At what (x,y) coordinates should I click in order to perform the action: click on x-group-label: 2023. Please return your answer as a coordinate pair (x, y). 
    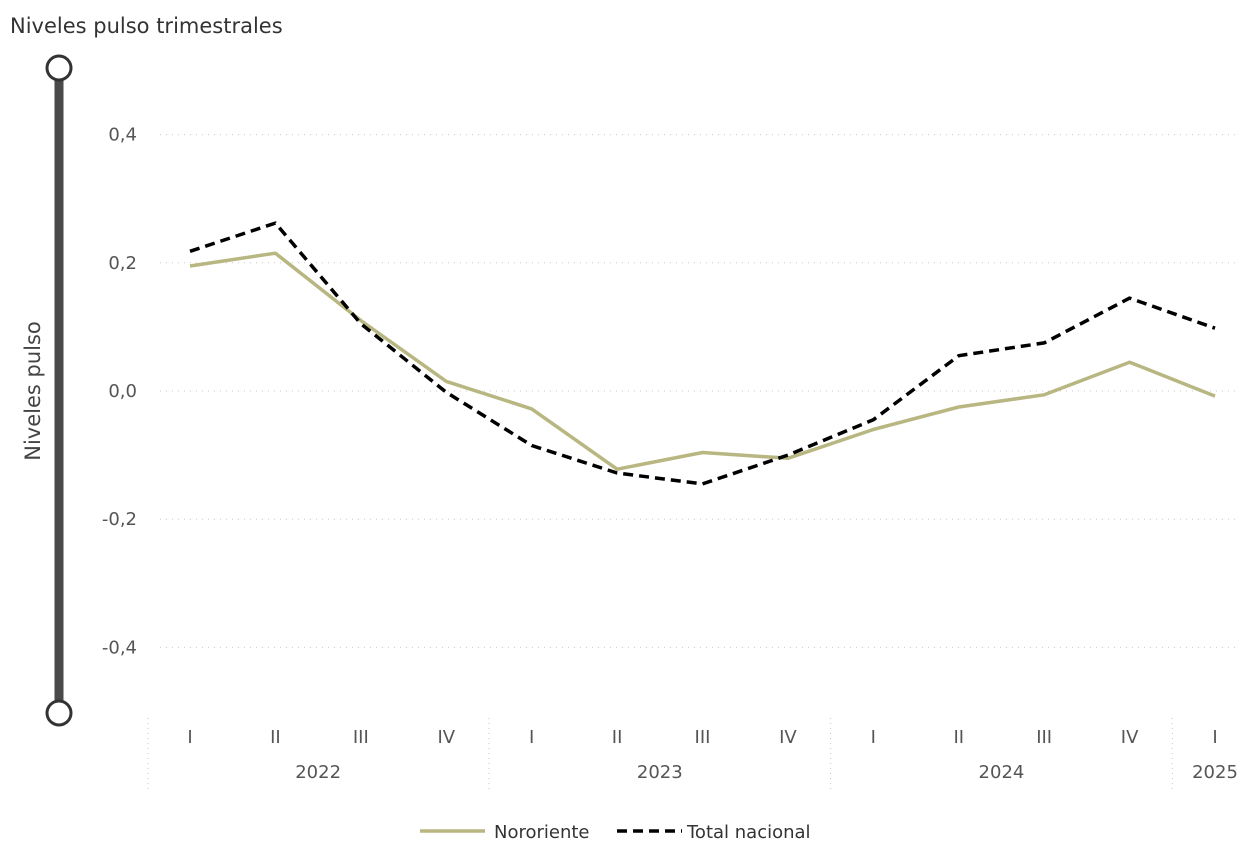
    Looking at the image, I should click on (660, 772).